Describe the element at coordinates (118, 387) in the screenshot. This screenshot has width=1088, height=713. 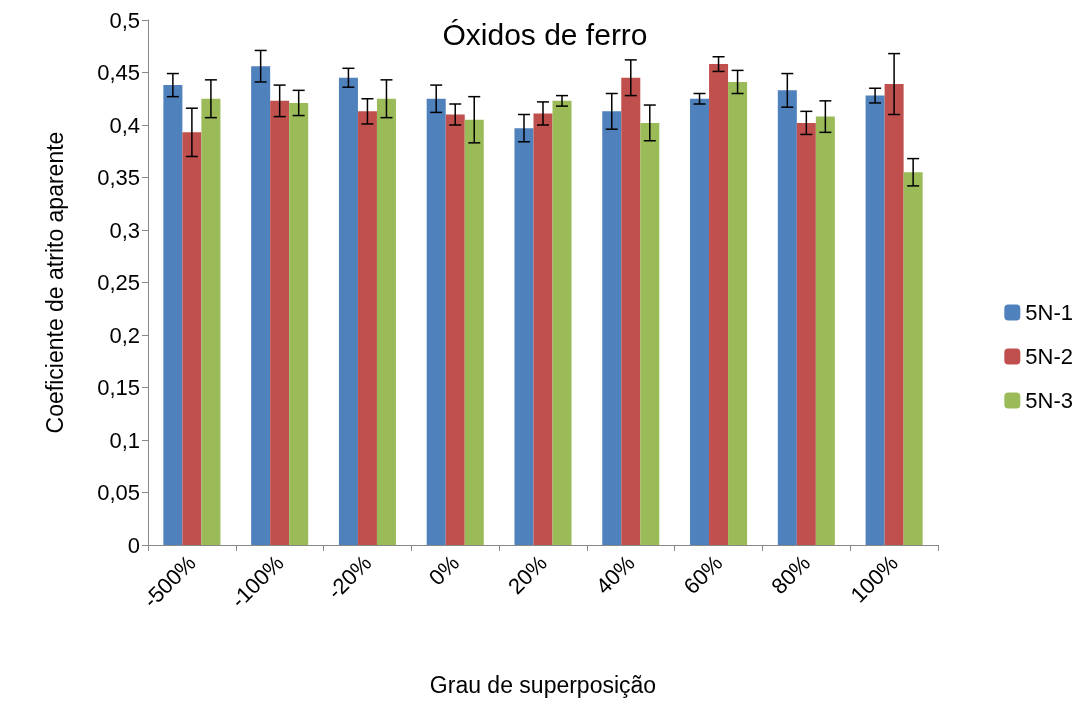
I see `y-tick-label: 0,15` at that location.